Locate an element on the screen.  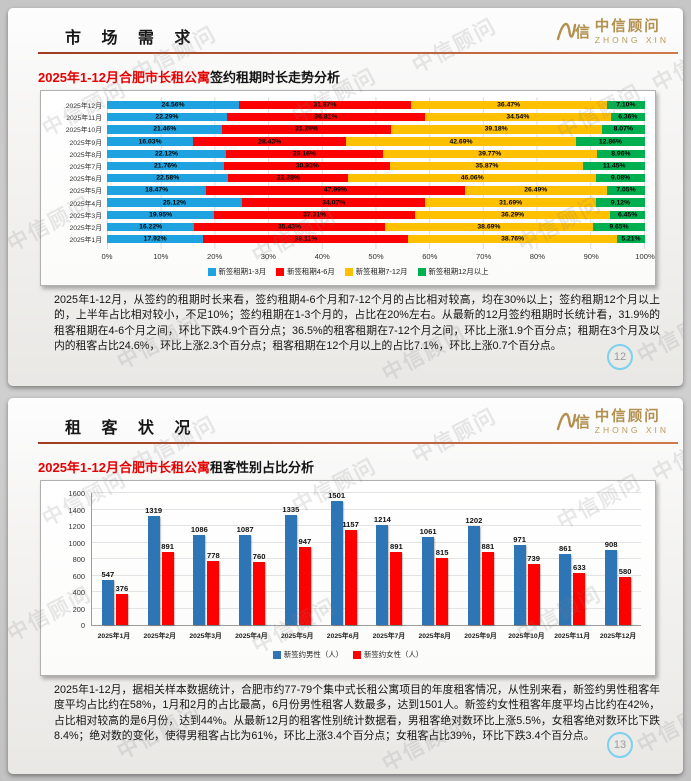
bar-segment: 9.12% is located at coordinates (620, 202).